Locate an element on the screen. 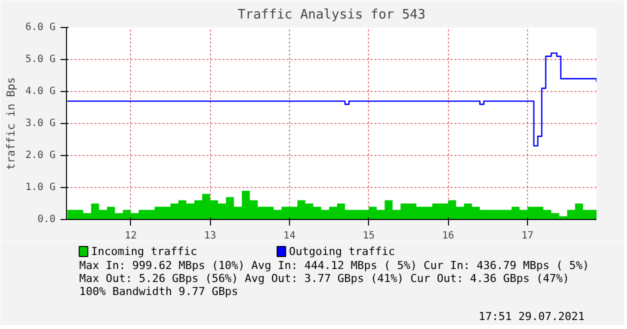 The image size is (627, 329). y-tick-label: 6.0 G is located at coordinates (40, 27).